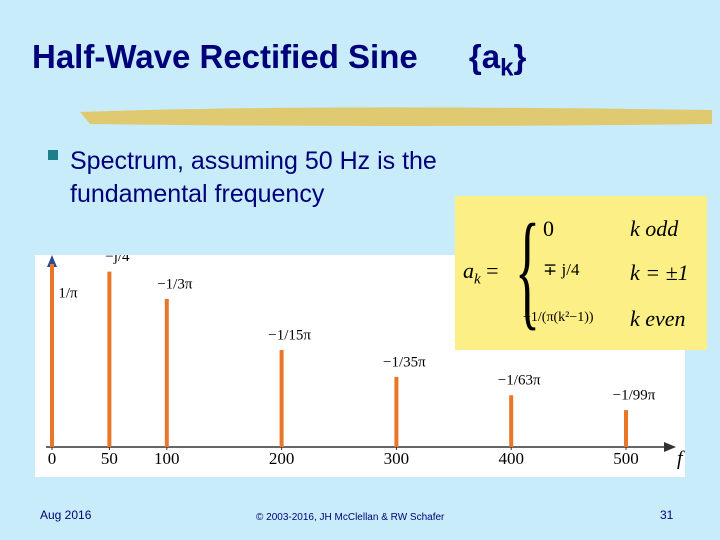  Describe the element at coordinates (659, 272) in the screenshot. I see `case-cond: k = ±1` at that location.